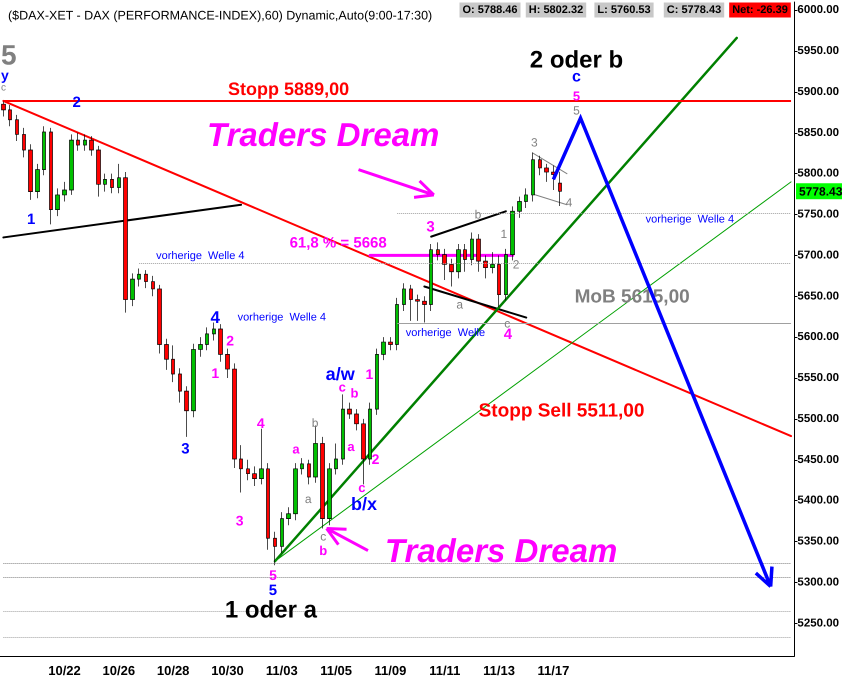  Describe the element at coordinates (553, 670) in the screenshot. I see `x-tick-label: 11/17` at that location.